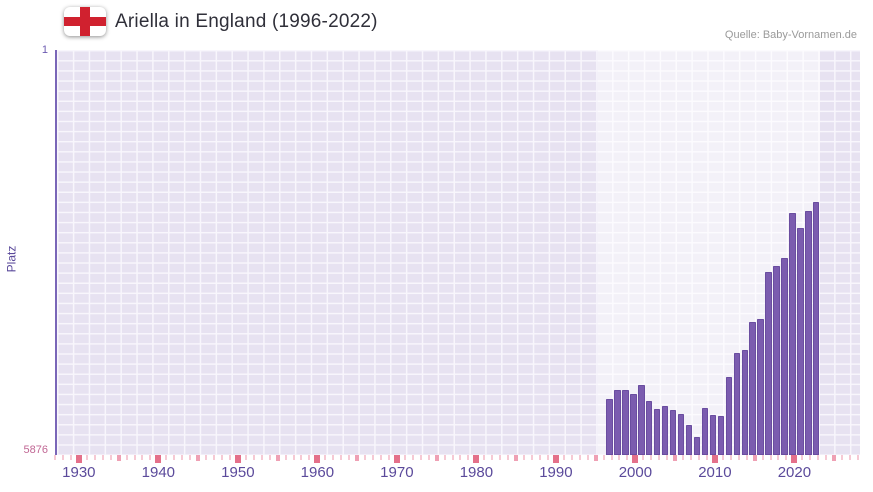 This screenshot has height=492, width=873. Describe the element at coordinates (842, 457) in the screenshot. I see `x-tick-2026` at that location.